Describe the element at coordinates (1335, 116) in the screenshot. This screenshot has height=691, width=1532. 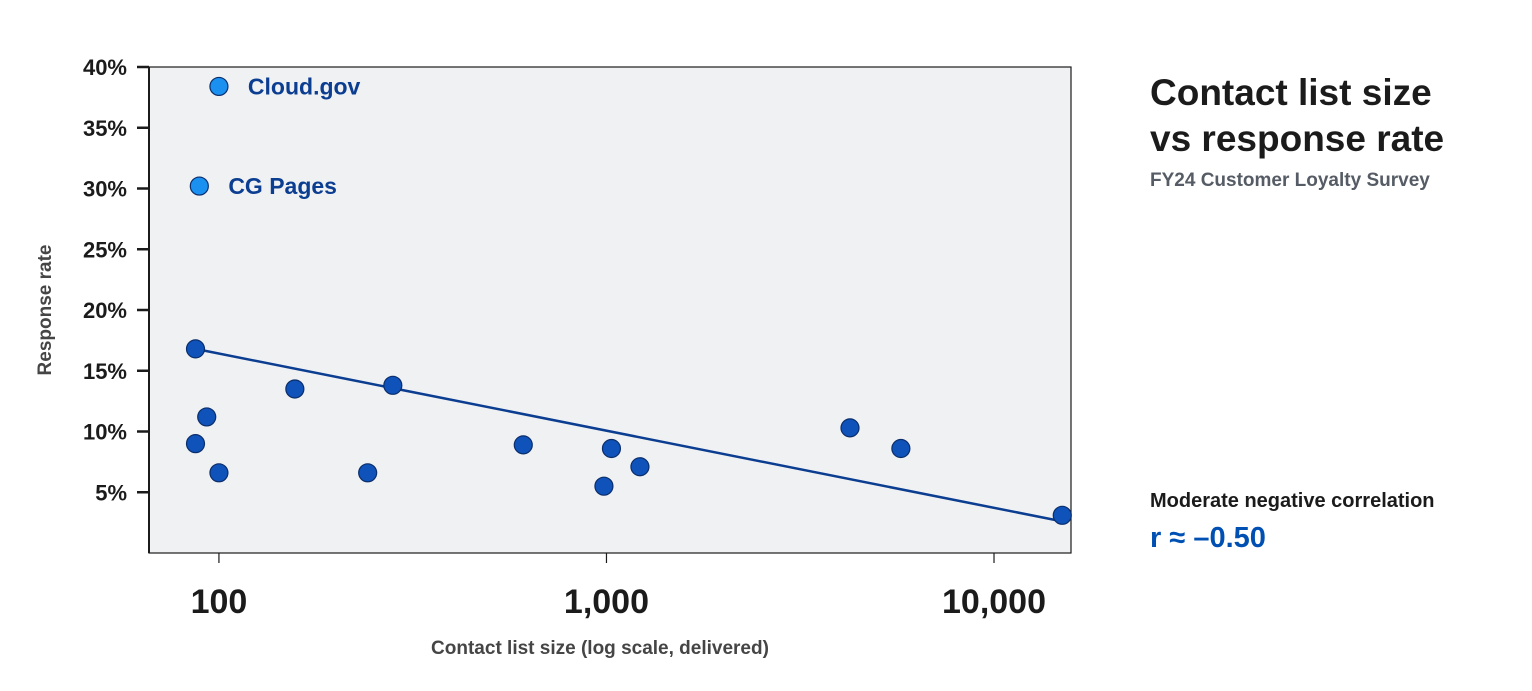
I see `chart-title: Contact list size vs response rate` at that location.